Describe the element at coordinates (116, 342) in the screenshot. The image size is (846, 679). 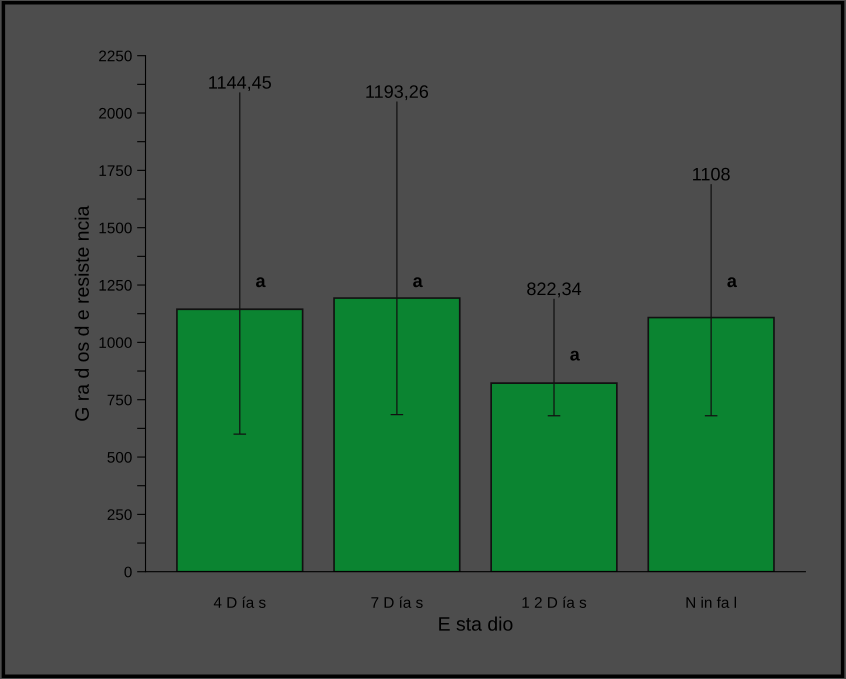
I see `y-tick-label: 1000` at that location.